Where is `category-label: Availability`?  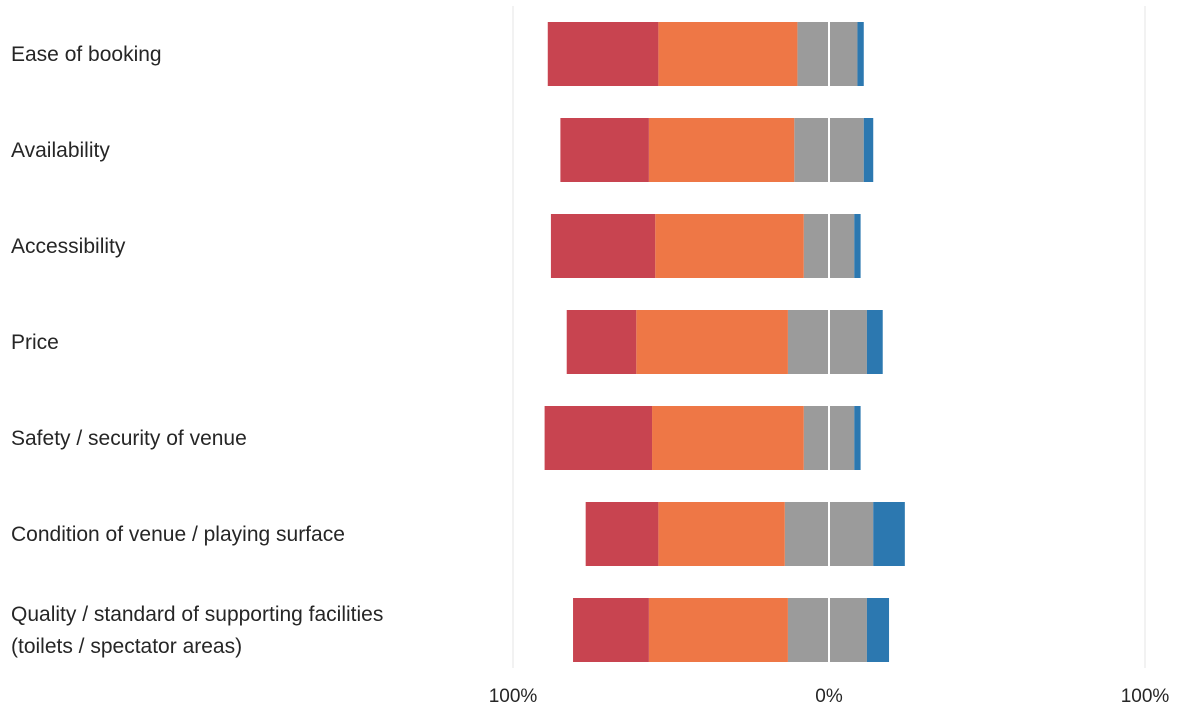 category-label: Availability is located at coordinates (60, 150).